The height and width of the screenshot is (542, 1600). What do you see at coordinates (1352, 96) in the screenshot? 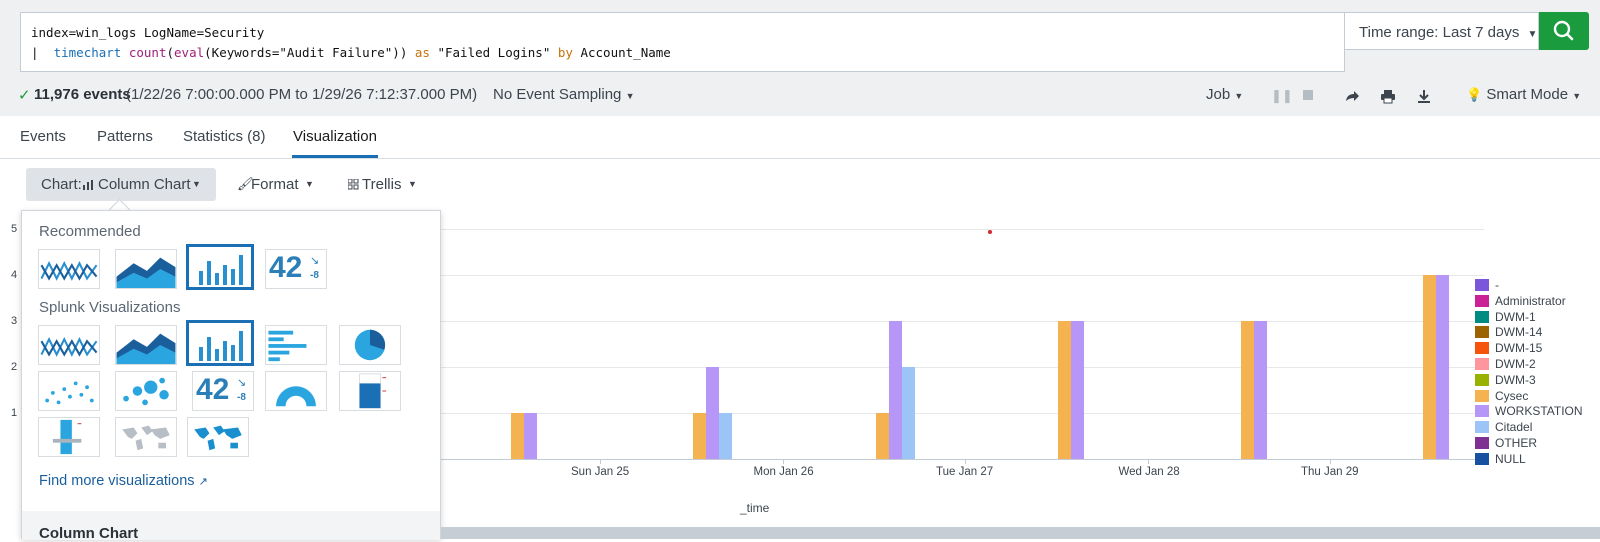
I see `share-icon` at bounding box center [1352, 96].